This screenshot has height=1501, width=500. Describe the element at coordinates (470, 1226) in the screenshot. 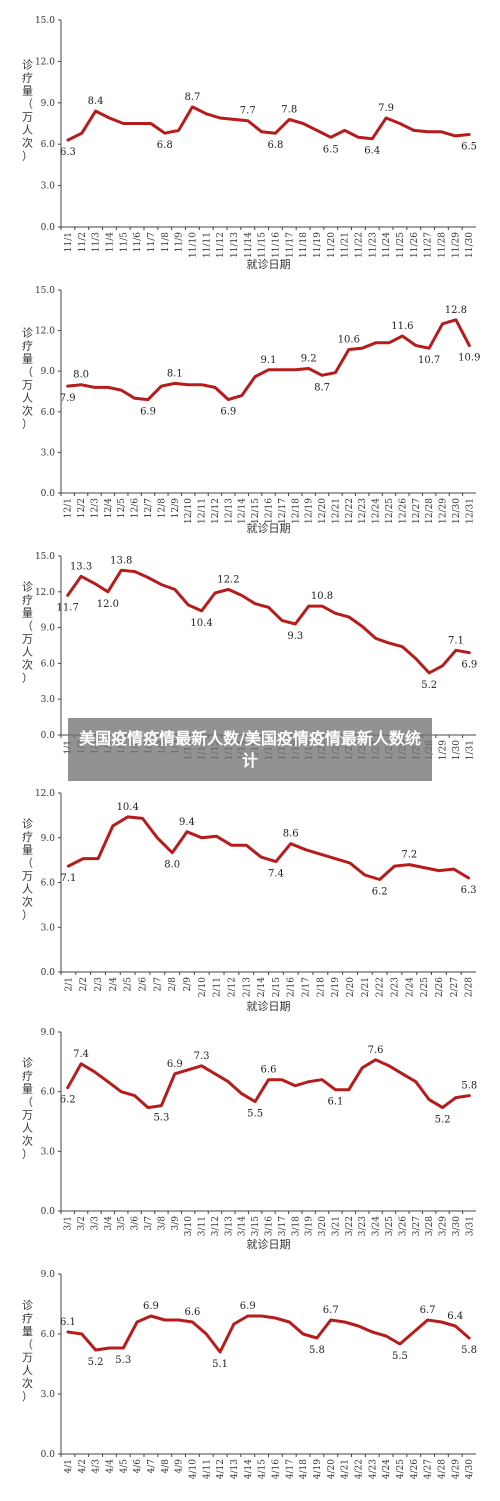

I see `x-tick-label: 3/31` at that location.